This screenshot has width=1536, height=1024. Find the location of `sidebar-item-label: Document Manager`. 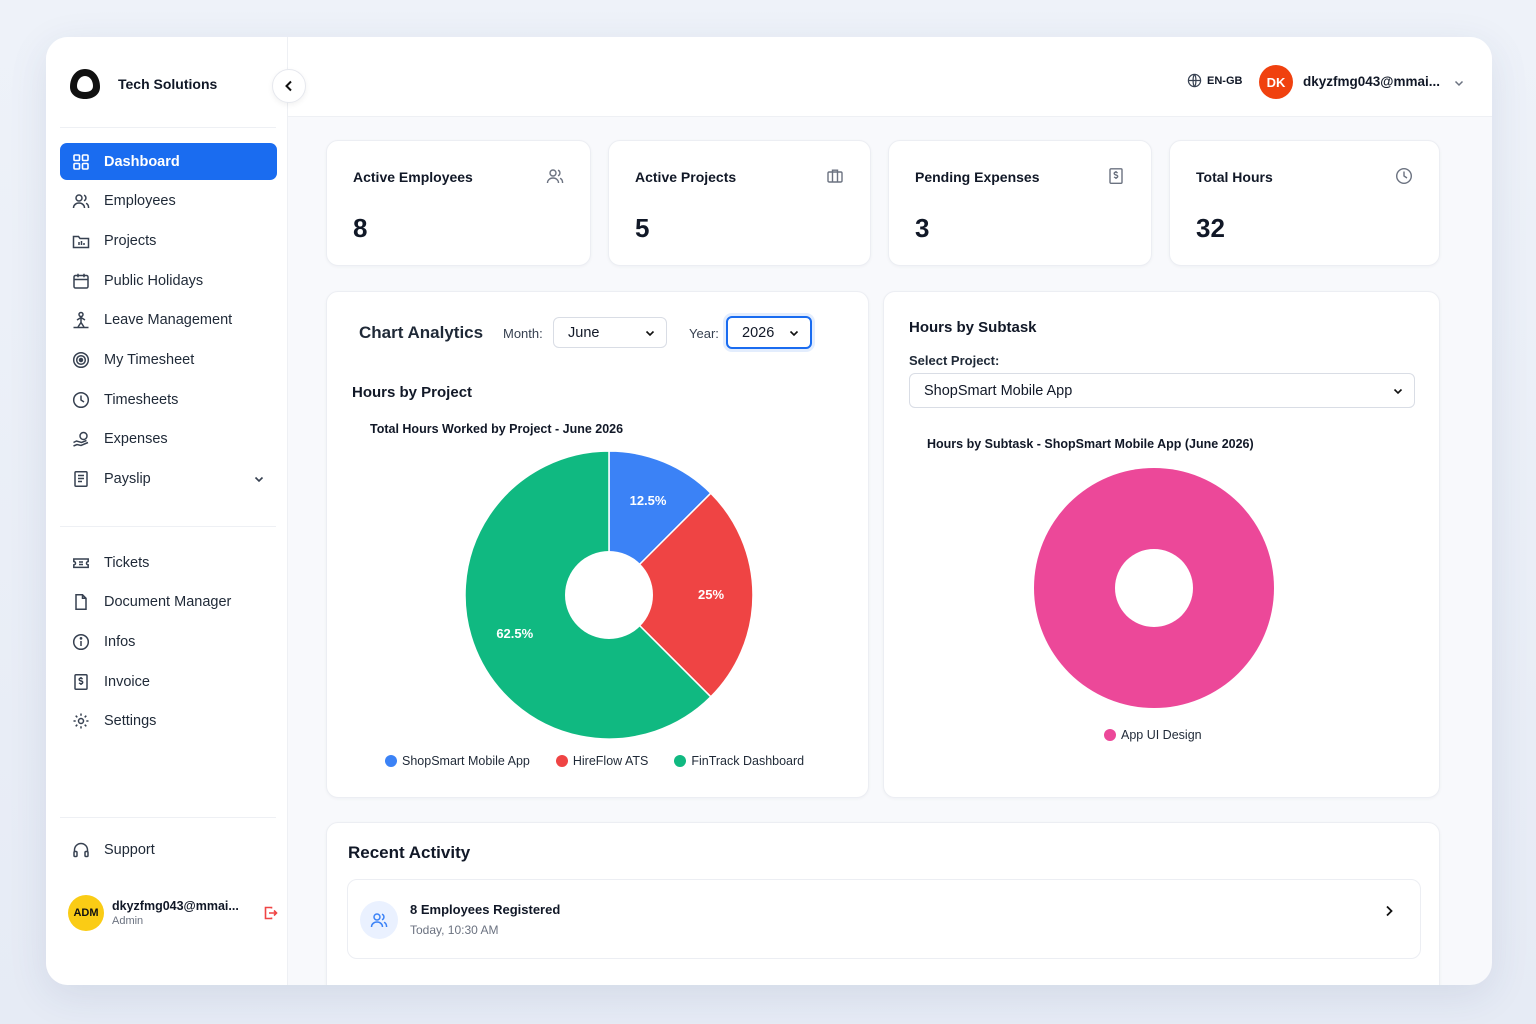

sidebar-item-label: Document Manager is located at coordinates (168, 602).